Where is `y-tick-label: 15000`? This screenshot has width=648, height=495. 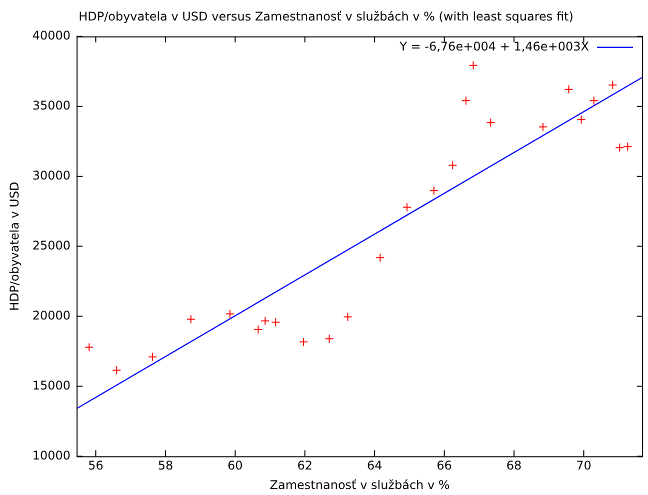 y-tick-label: 15000 is located at coordinates (51, 385).